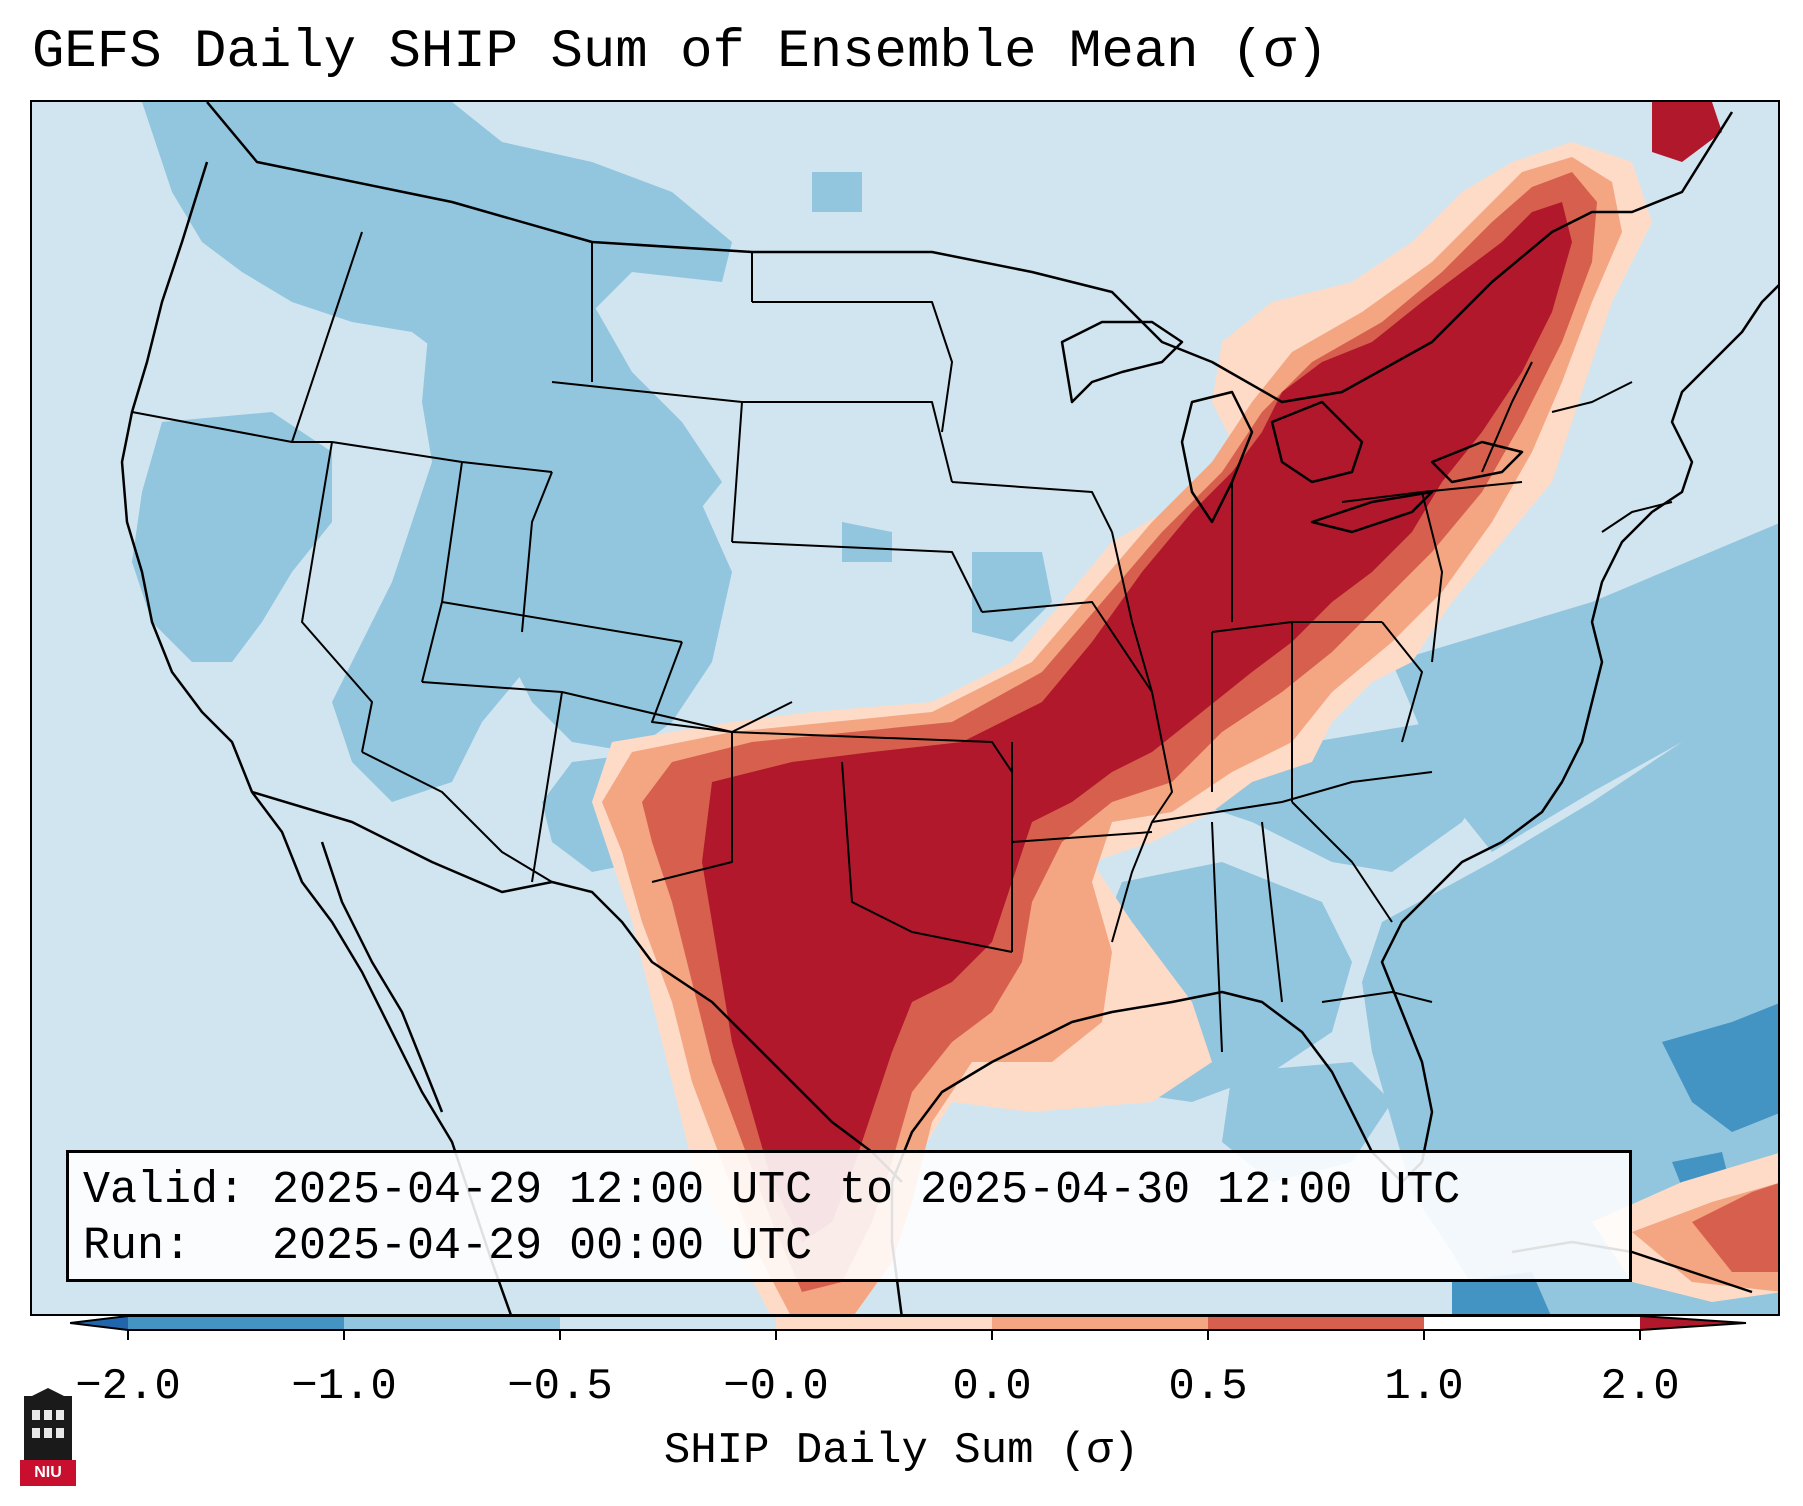  Describe the element at coordinates (901, 1451) in the screenshot. I see `colorbar-label: SHIP Daily Sum (σ)` at that location.